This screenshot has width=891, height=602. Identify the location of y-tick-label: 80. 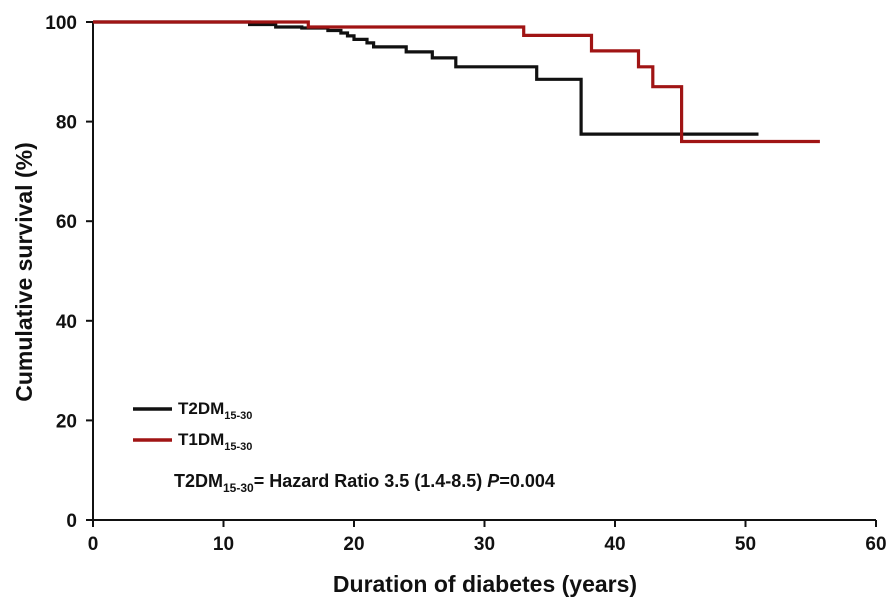
(66, 123).